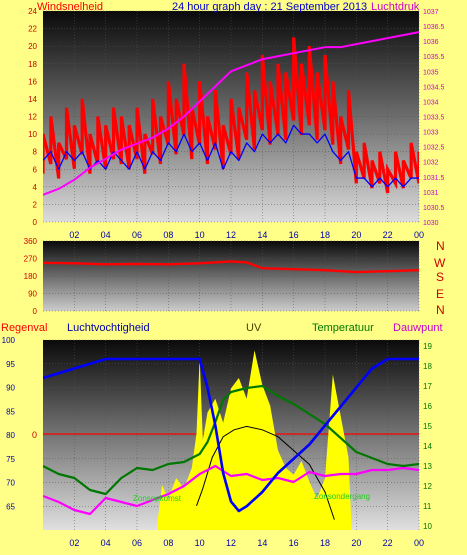  What do you see at coordinates (343, 328) in the screenshot?
I see `temperature-header: Temperatuur` at bounding box center [343, 328].